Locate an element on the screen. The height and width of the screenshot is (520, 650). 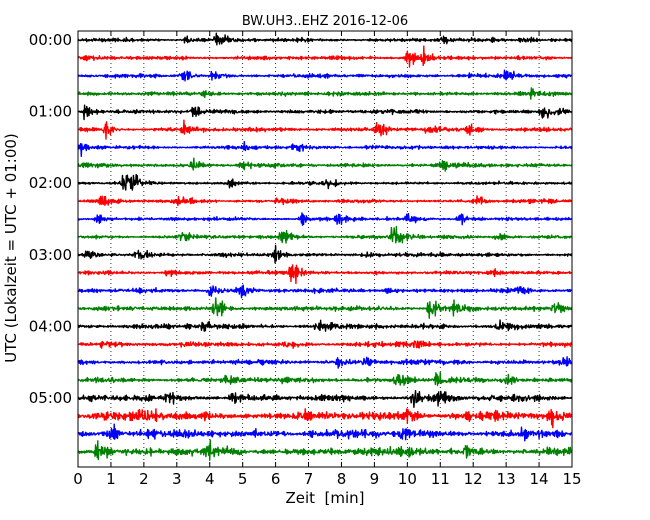
x-tick-label: 12 is located at coordinates (473, 479).